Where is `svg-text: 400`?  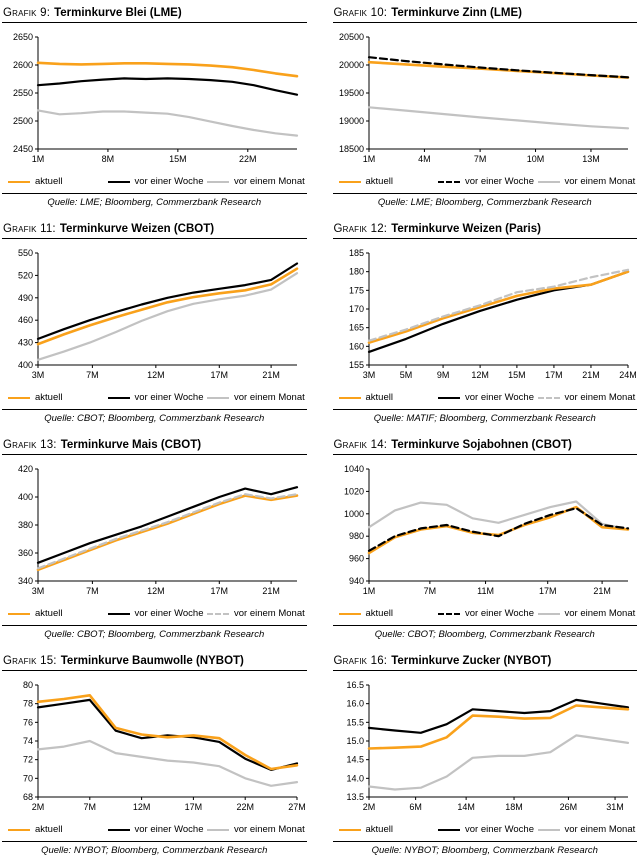
svg-text: 400 is located at coordinates (25, 497).